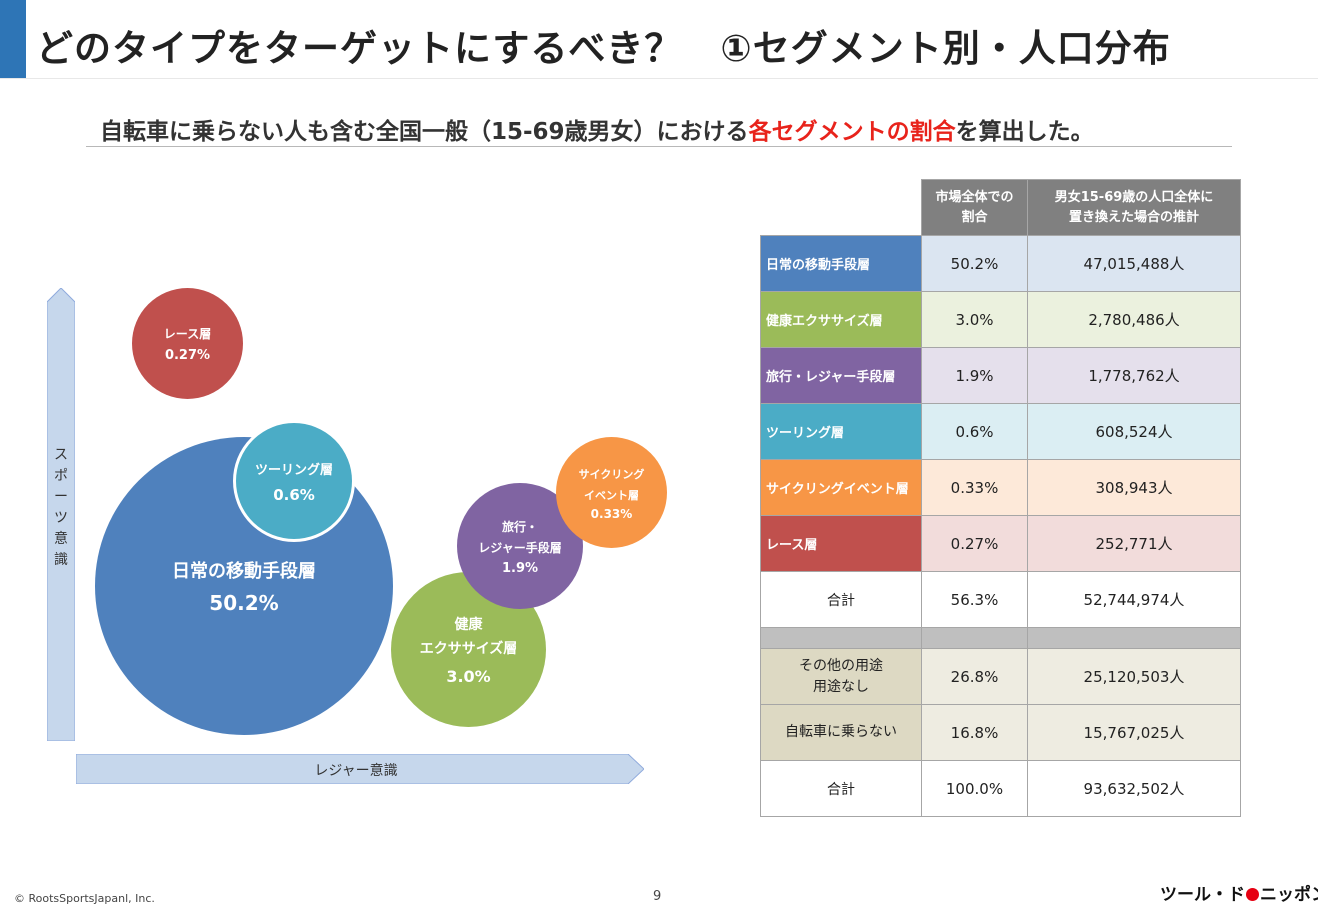 This screenshot has width=1318, height=912. I want to click on bubble-label: エクササイズ層, so click(468, 649).